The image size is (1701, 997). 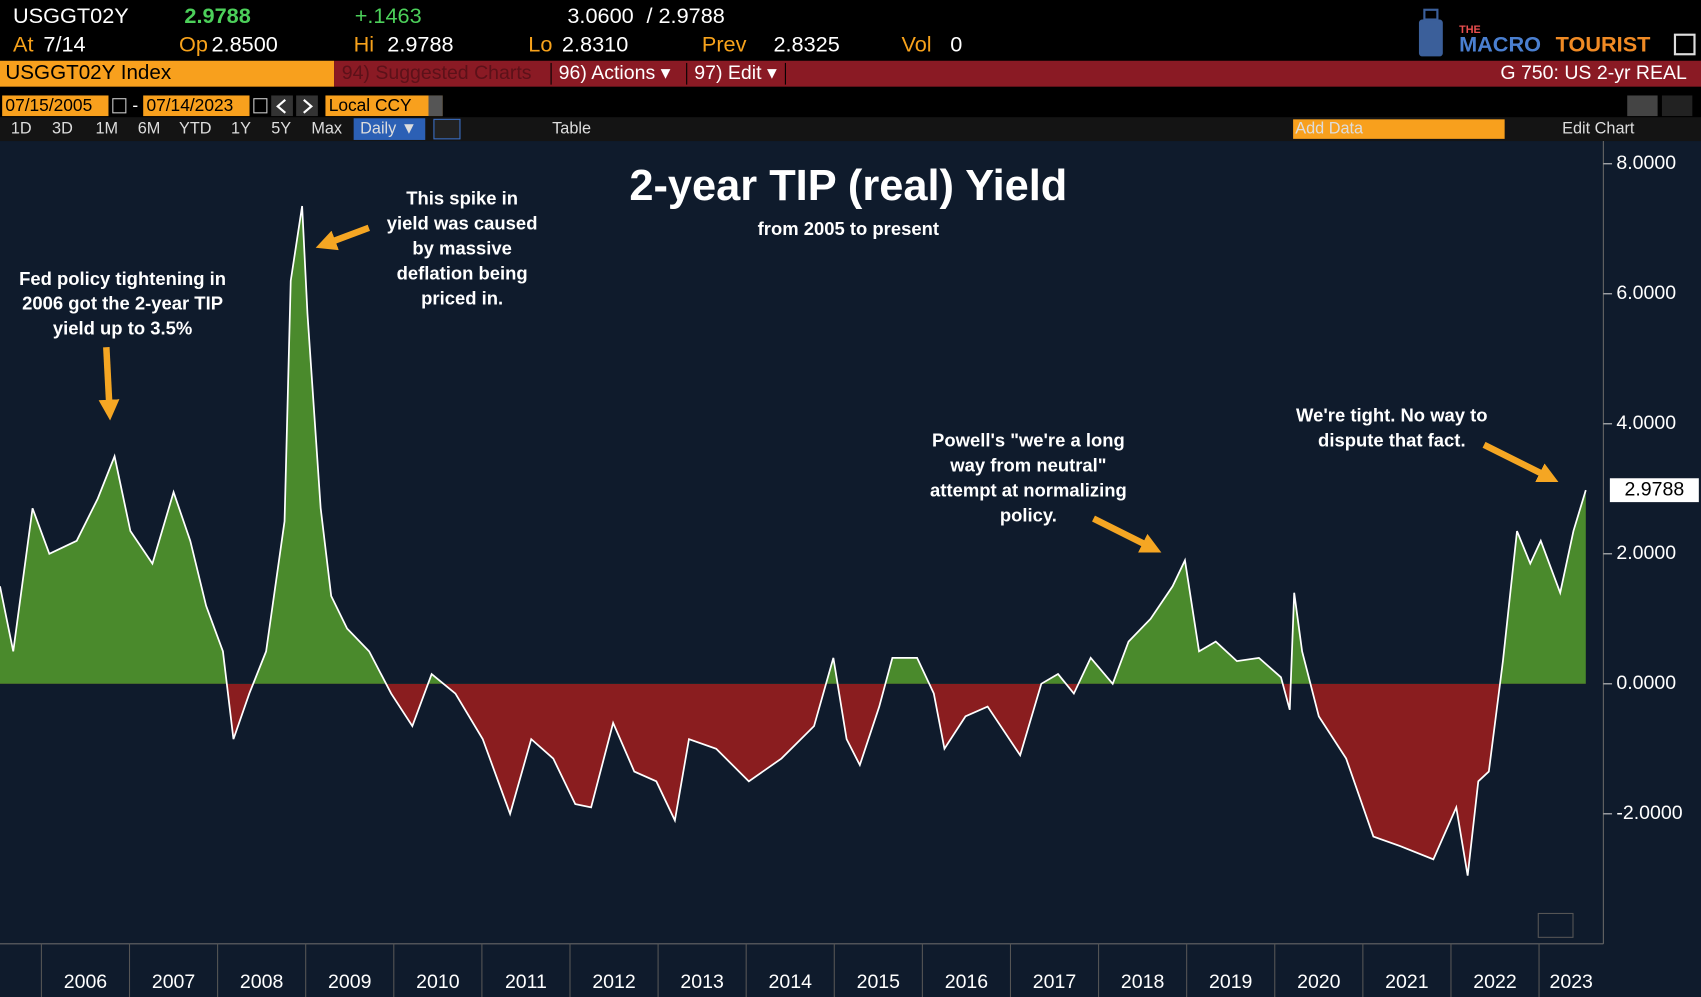 I want to click on period-button: YTD, so click(x=195, y=128).